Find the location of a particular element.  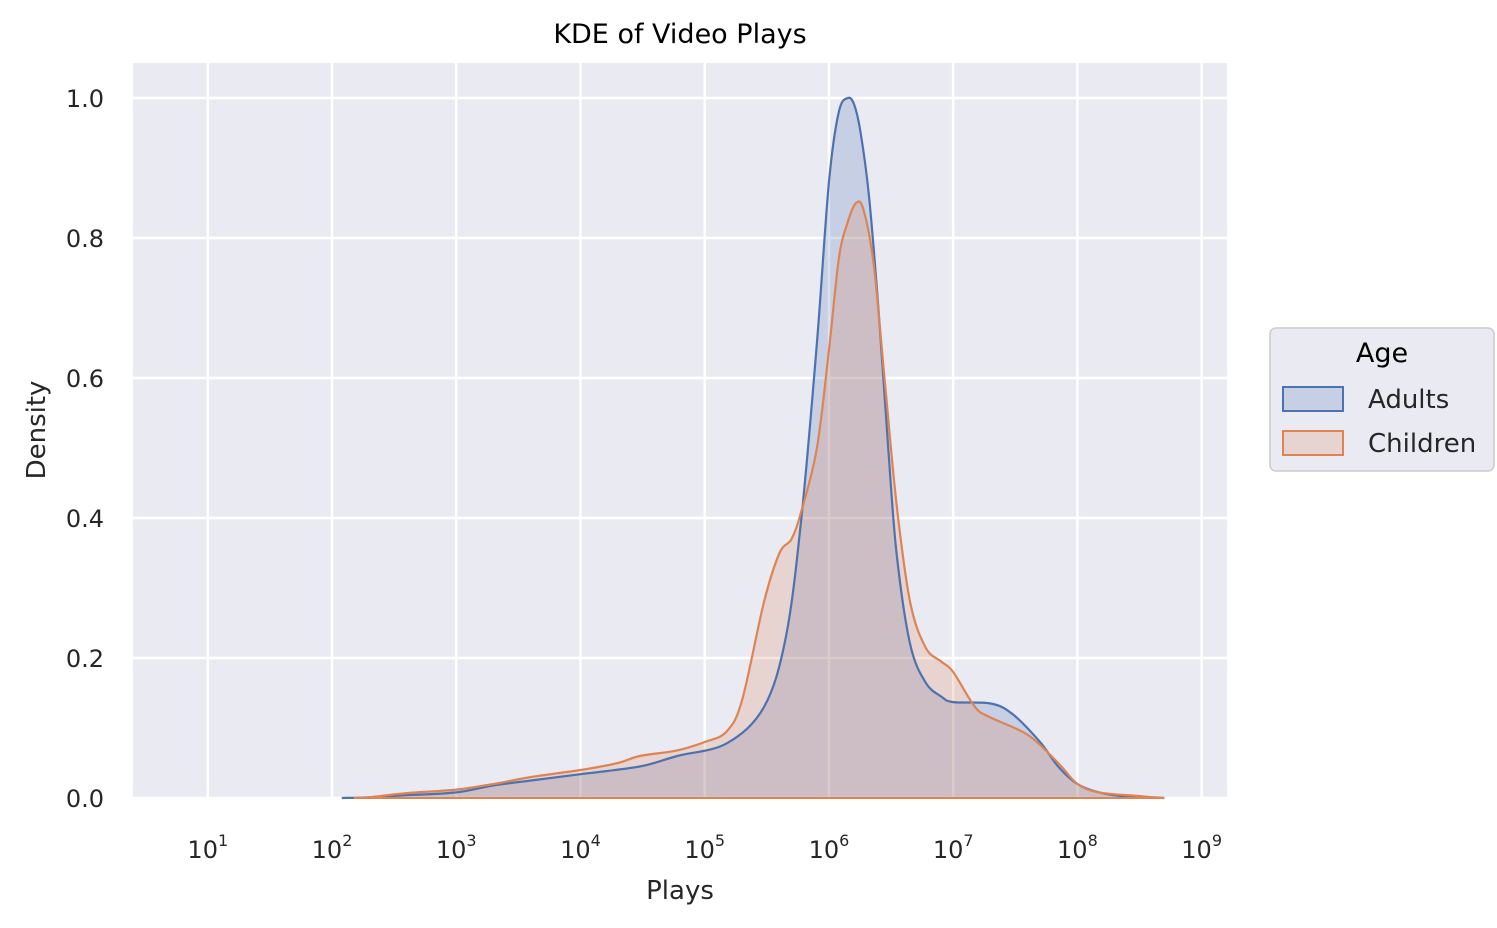

legend: Age Adults Children is located at coordinates (1382, 399).